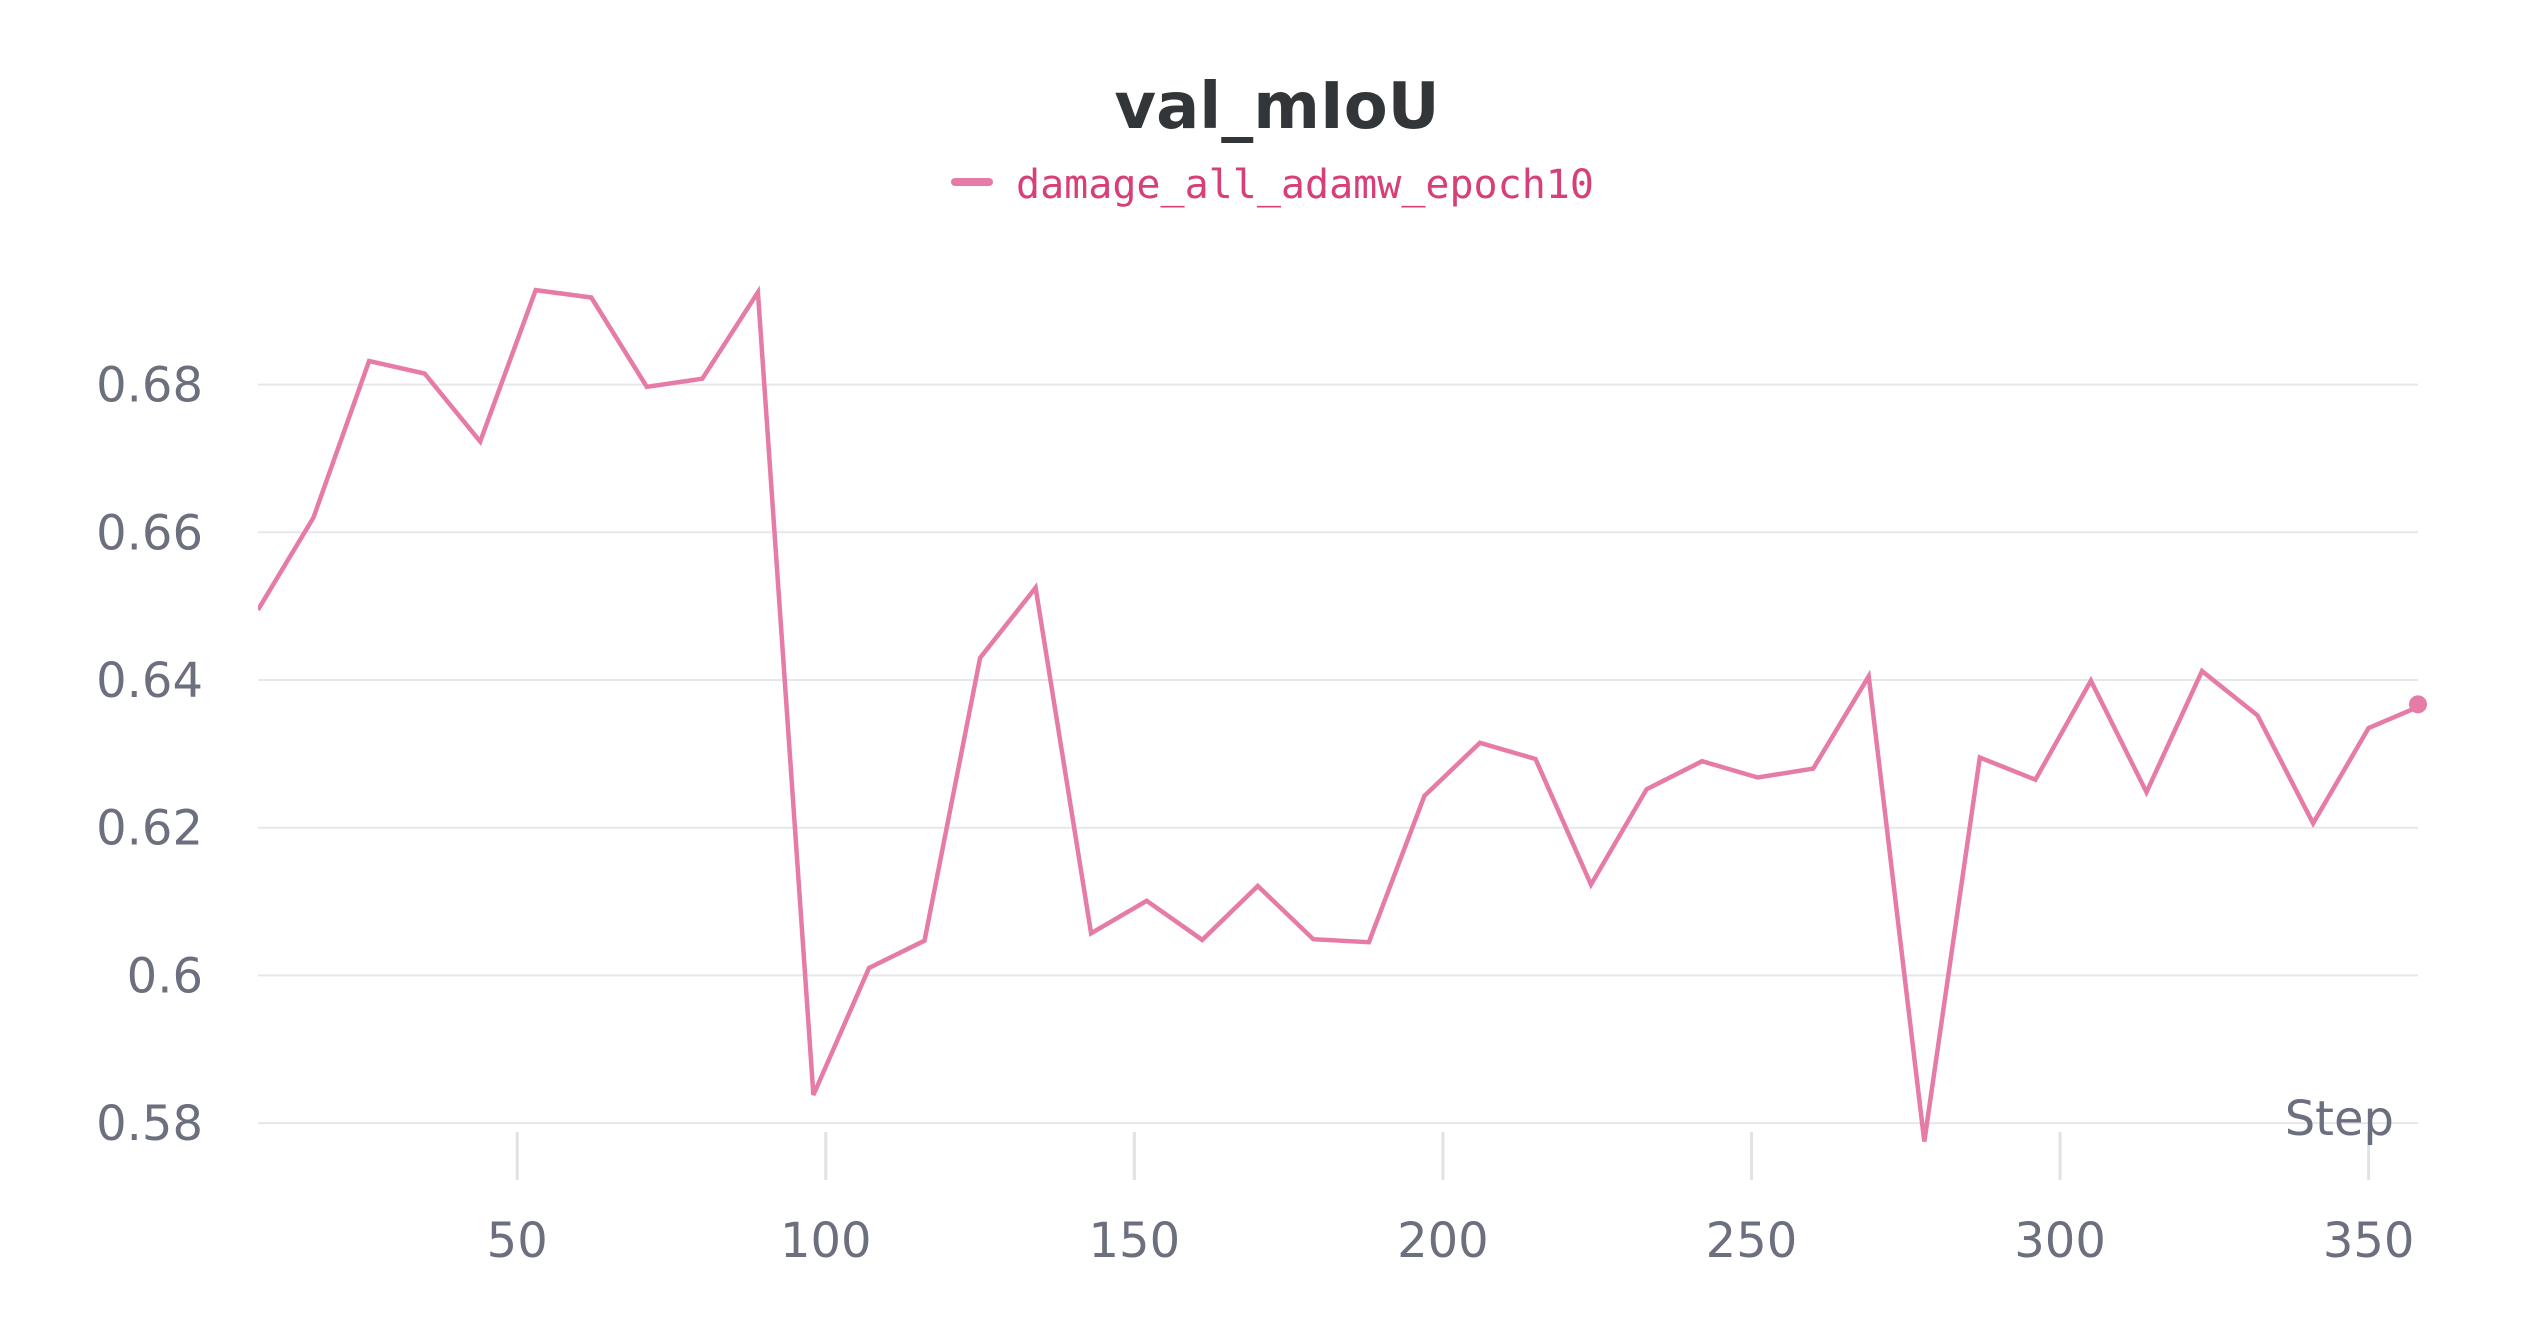 This screenshot has height=1332, width=2528. I want to click on y-tick-label: 0.66, so click(149, 533).